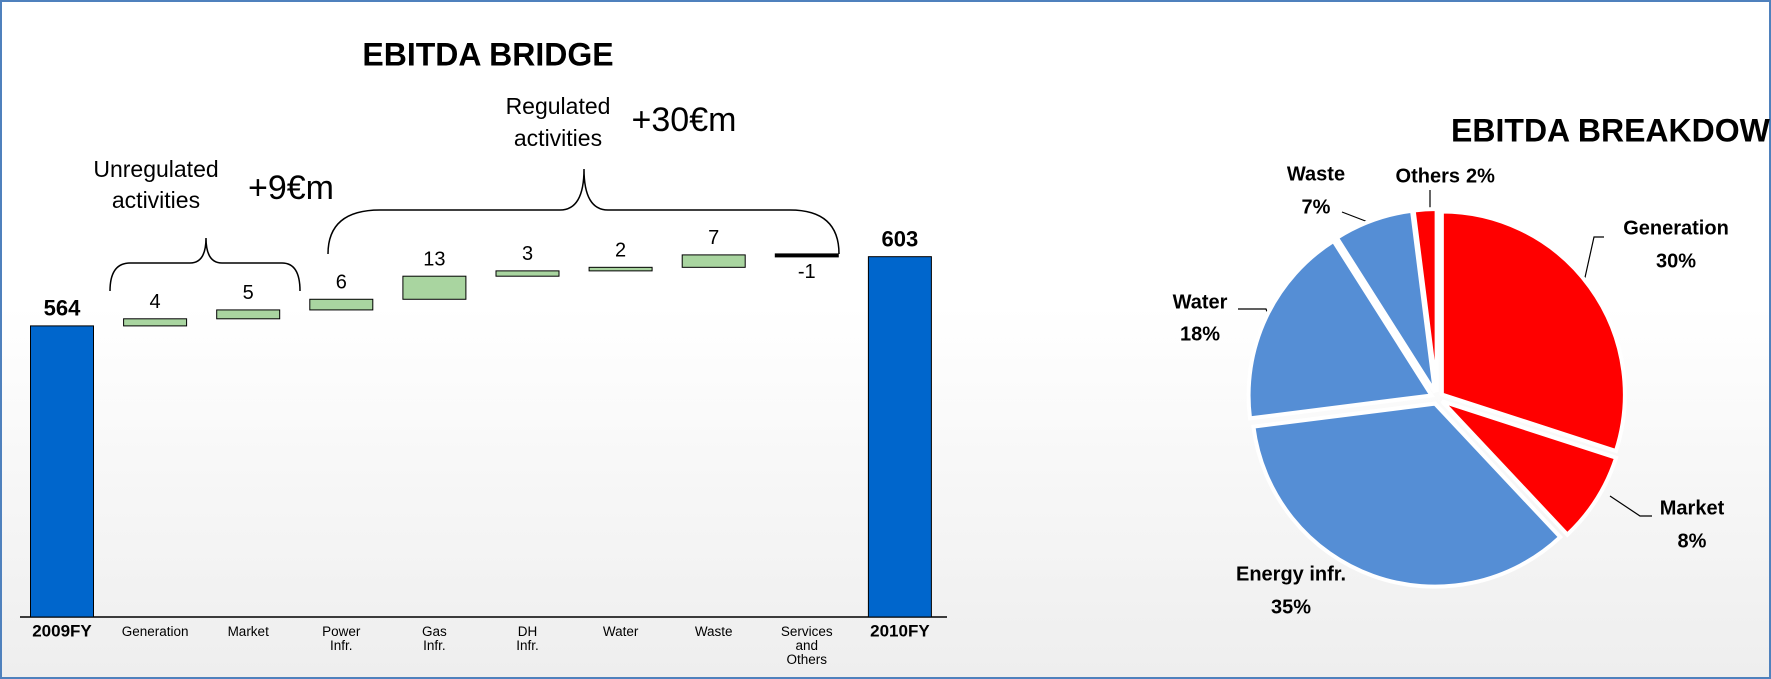 The width and height of the screenshot is (1771, 679). Describe the element at coordinates (434, 259) in the screenshot. I see `value-label: 13` at that location.